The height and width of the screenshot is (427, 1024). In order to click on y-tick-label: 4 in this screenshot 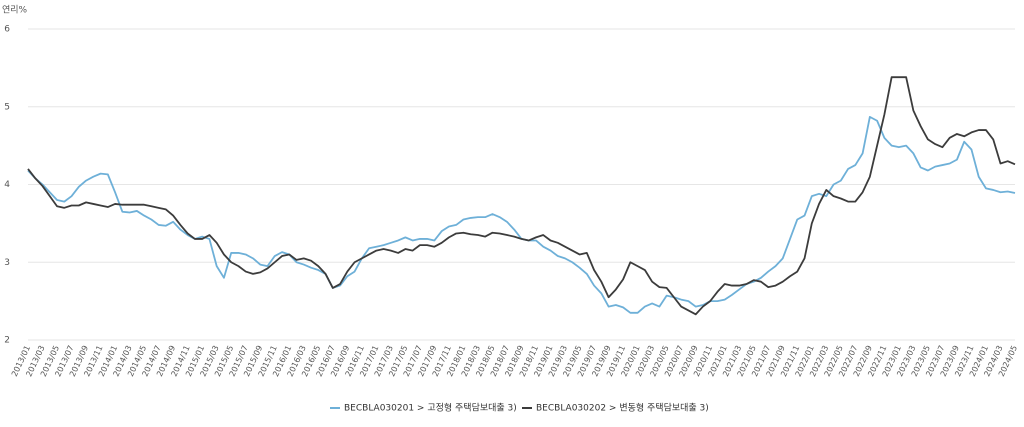, I will do `click(7, 185)`.